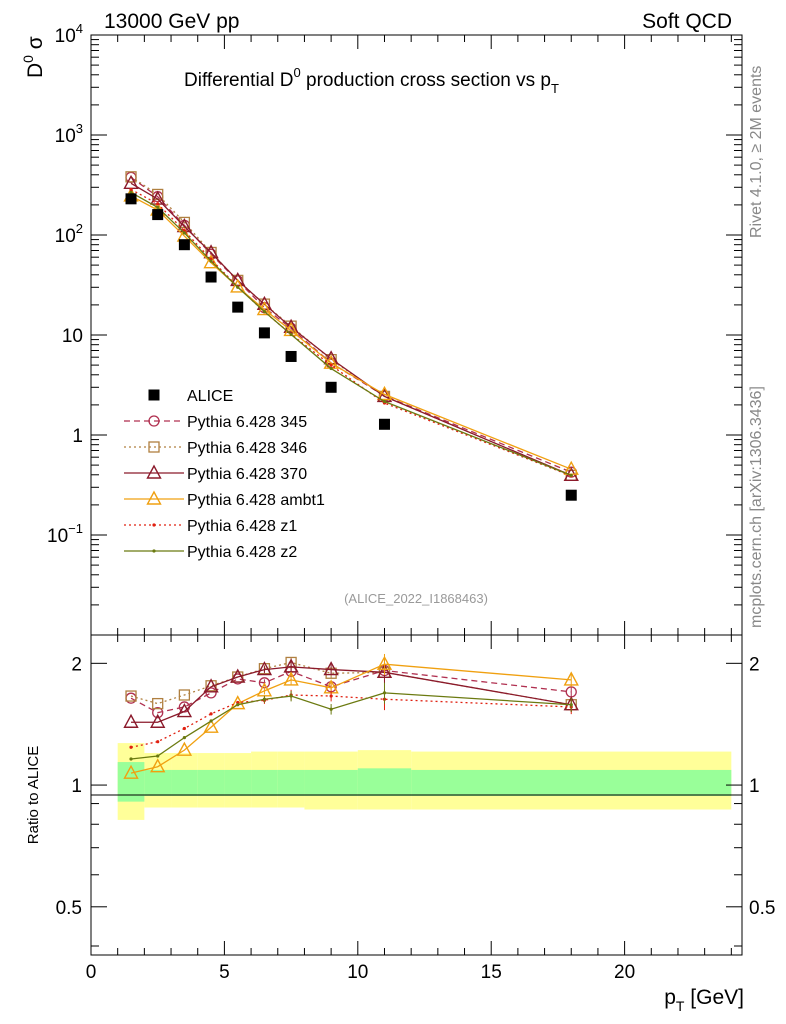  What do you see at coordinates (69, 908) in the screenshot?
I see `ratio-tick-label: 0.5` at bounding box center [69, 908].